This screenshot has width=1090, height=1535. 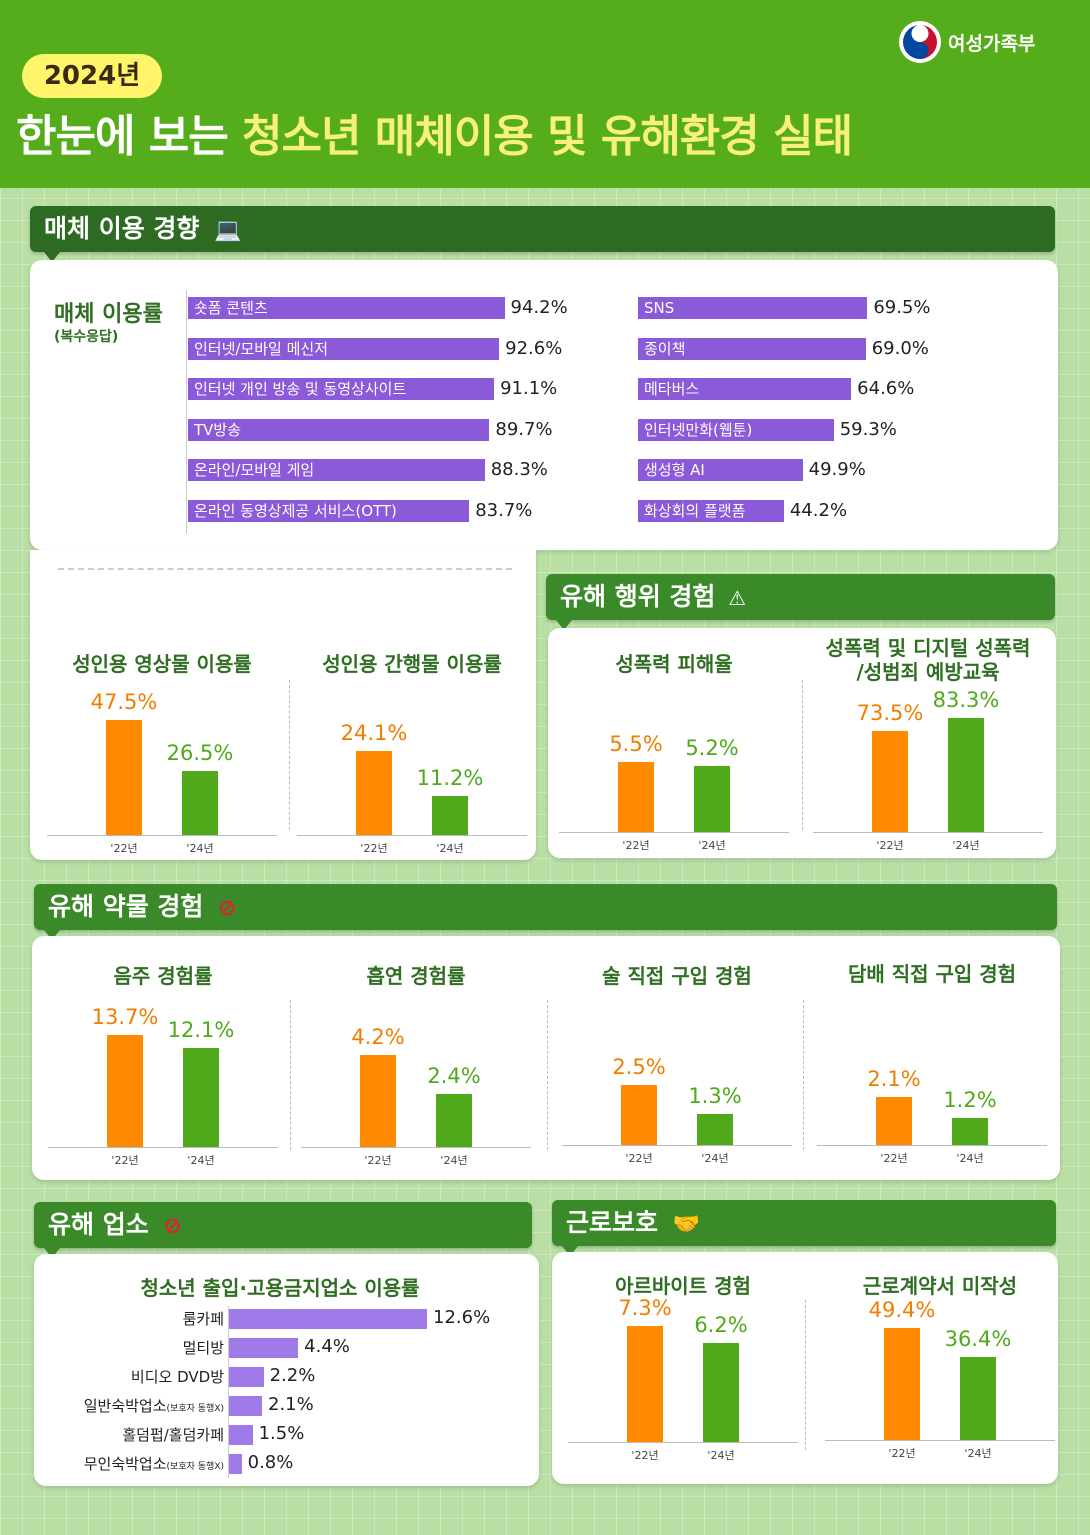 What do you see at coordinates (336, 470) in the screenshot?
I see `bar-media-left-4: 온라인/모바일 게임` at bounding box center [336, 470].